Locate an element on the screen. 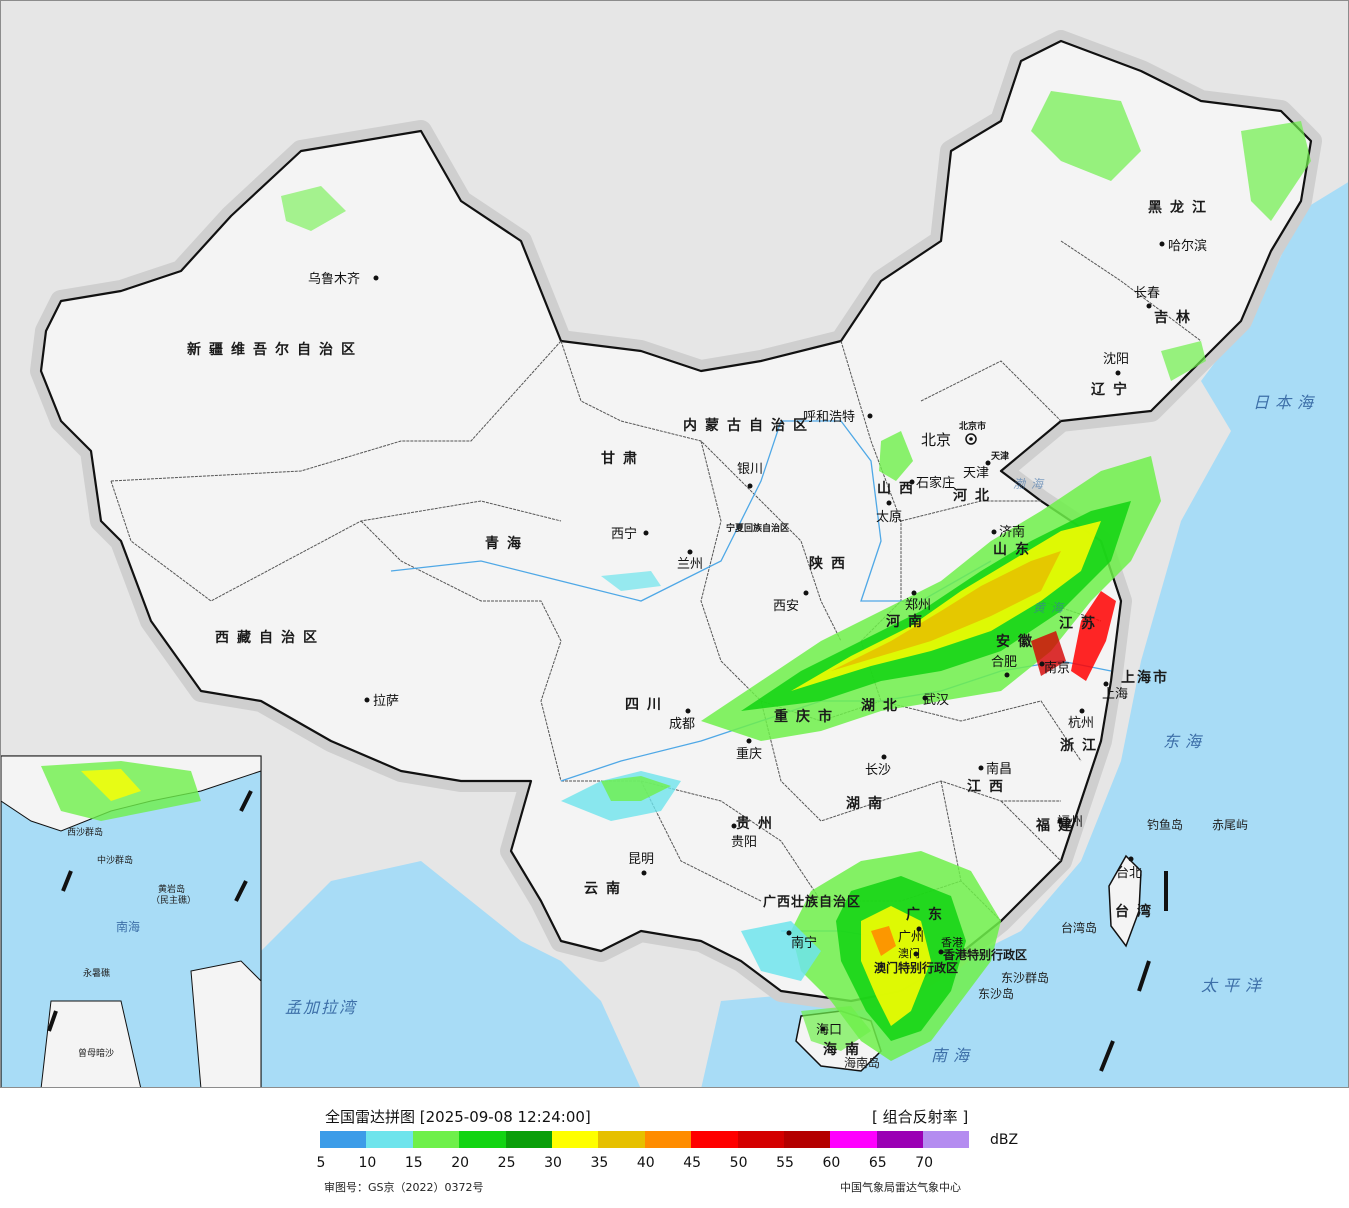 This screenshot has width=1349, height=1208. city-changchun: 长春 is located at coordinates (1147, 297).